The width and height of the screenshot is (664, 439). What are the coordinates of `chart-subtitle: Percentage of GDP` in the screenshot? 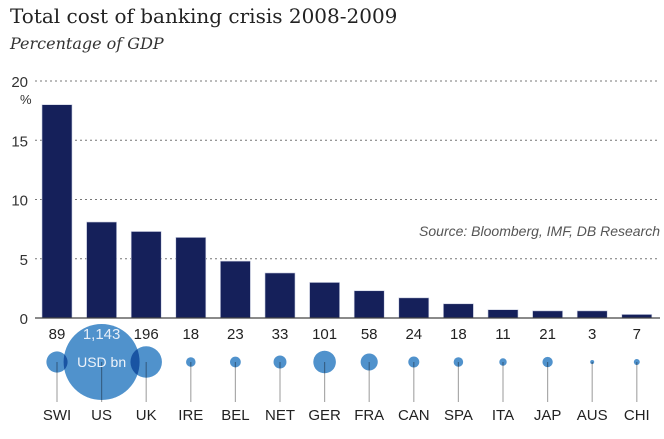 It's located at (87, 43).